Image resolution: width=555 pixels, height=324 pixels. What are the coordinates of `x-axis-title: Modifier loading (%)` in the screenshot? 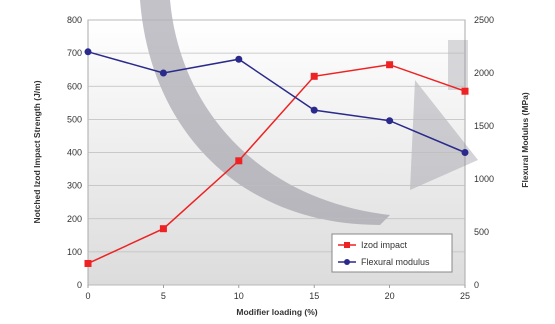 It's located at (276, 312).